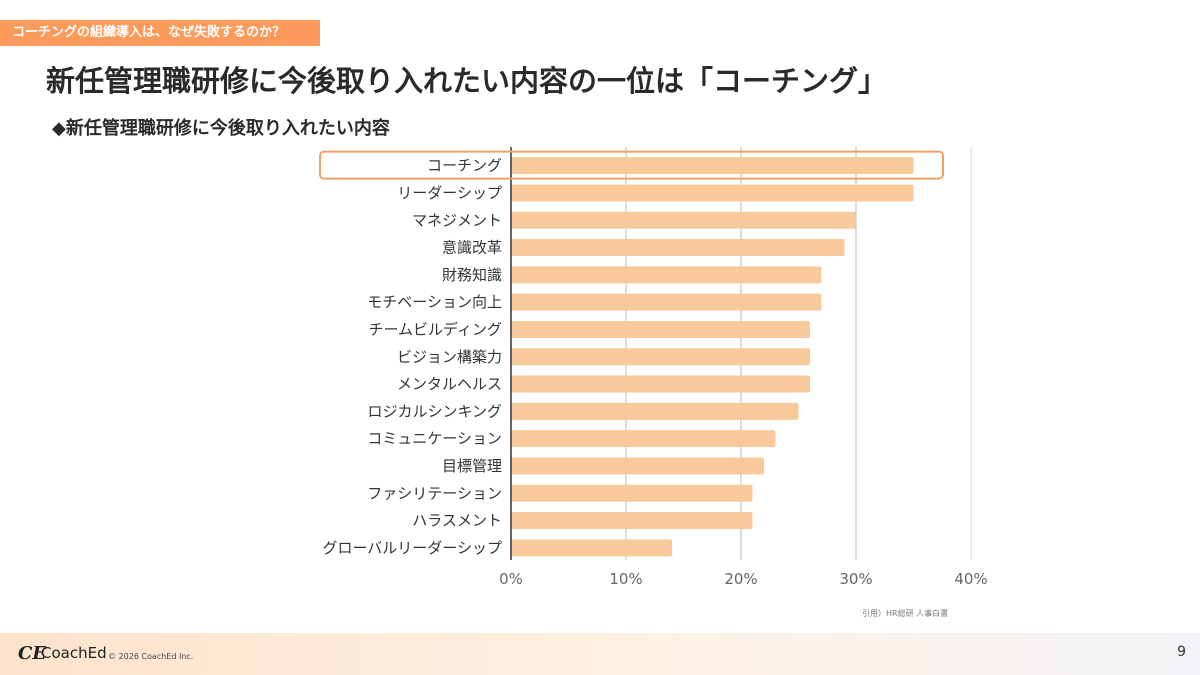 This screenshot has height=675, width=1200. What do you see at coordinates (449, 357) in the screenshot?
I see `category-label: ビジョン構築力` at bounding box center [449, 357].